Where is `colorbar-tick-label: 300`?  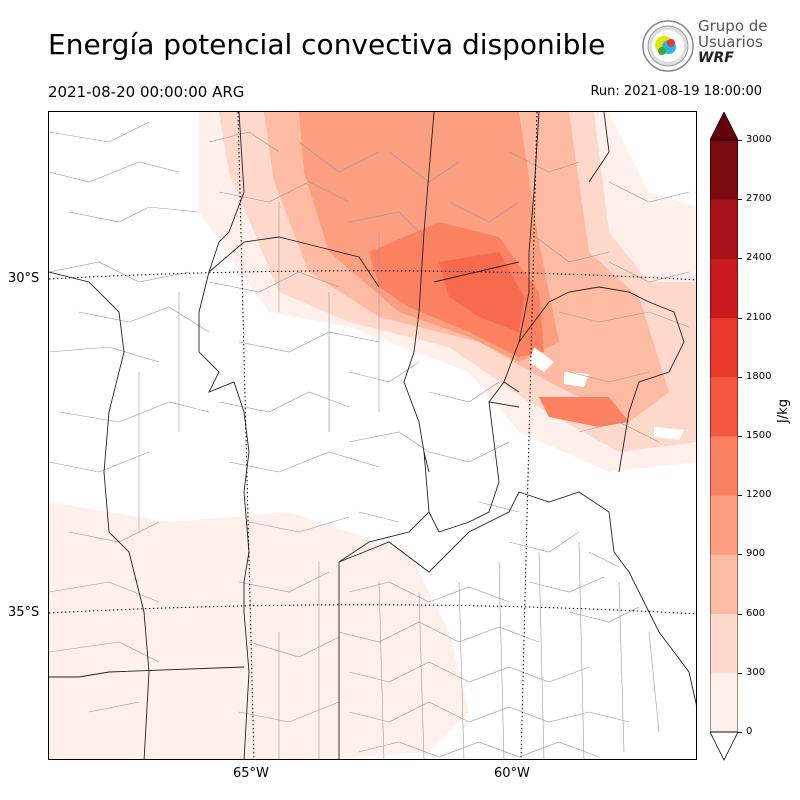
colorbar-tick-label: 300 is located at coordinates (756, 672).